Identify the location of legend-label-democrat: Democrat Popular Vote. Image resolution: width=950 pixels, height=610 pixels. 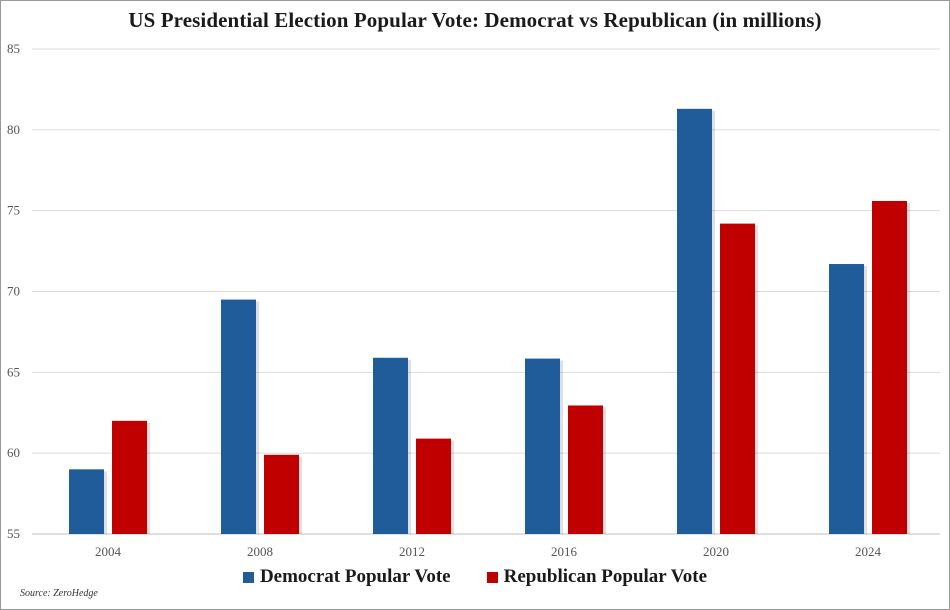
(355, 576).